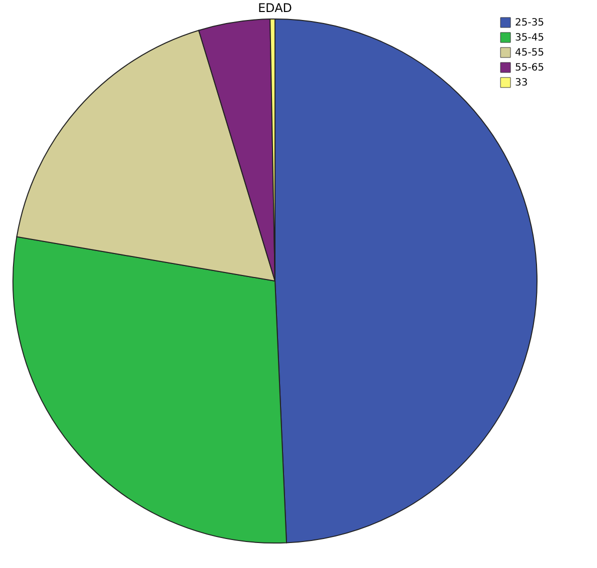 This screenshot has width=597, height=568. Describe the element at coordinates (529, 68) in the screenshot. I see `legend-label: 55-65` at that location.